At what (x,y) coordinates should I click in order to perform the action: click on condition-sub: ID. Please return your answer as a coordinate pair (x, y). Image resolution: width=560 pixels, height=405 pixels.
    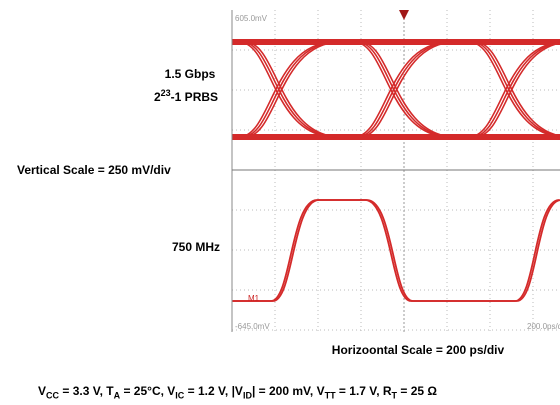
    Looking at the image, I should click on (247, 395).